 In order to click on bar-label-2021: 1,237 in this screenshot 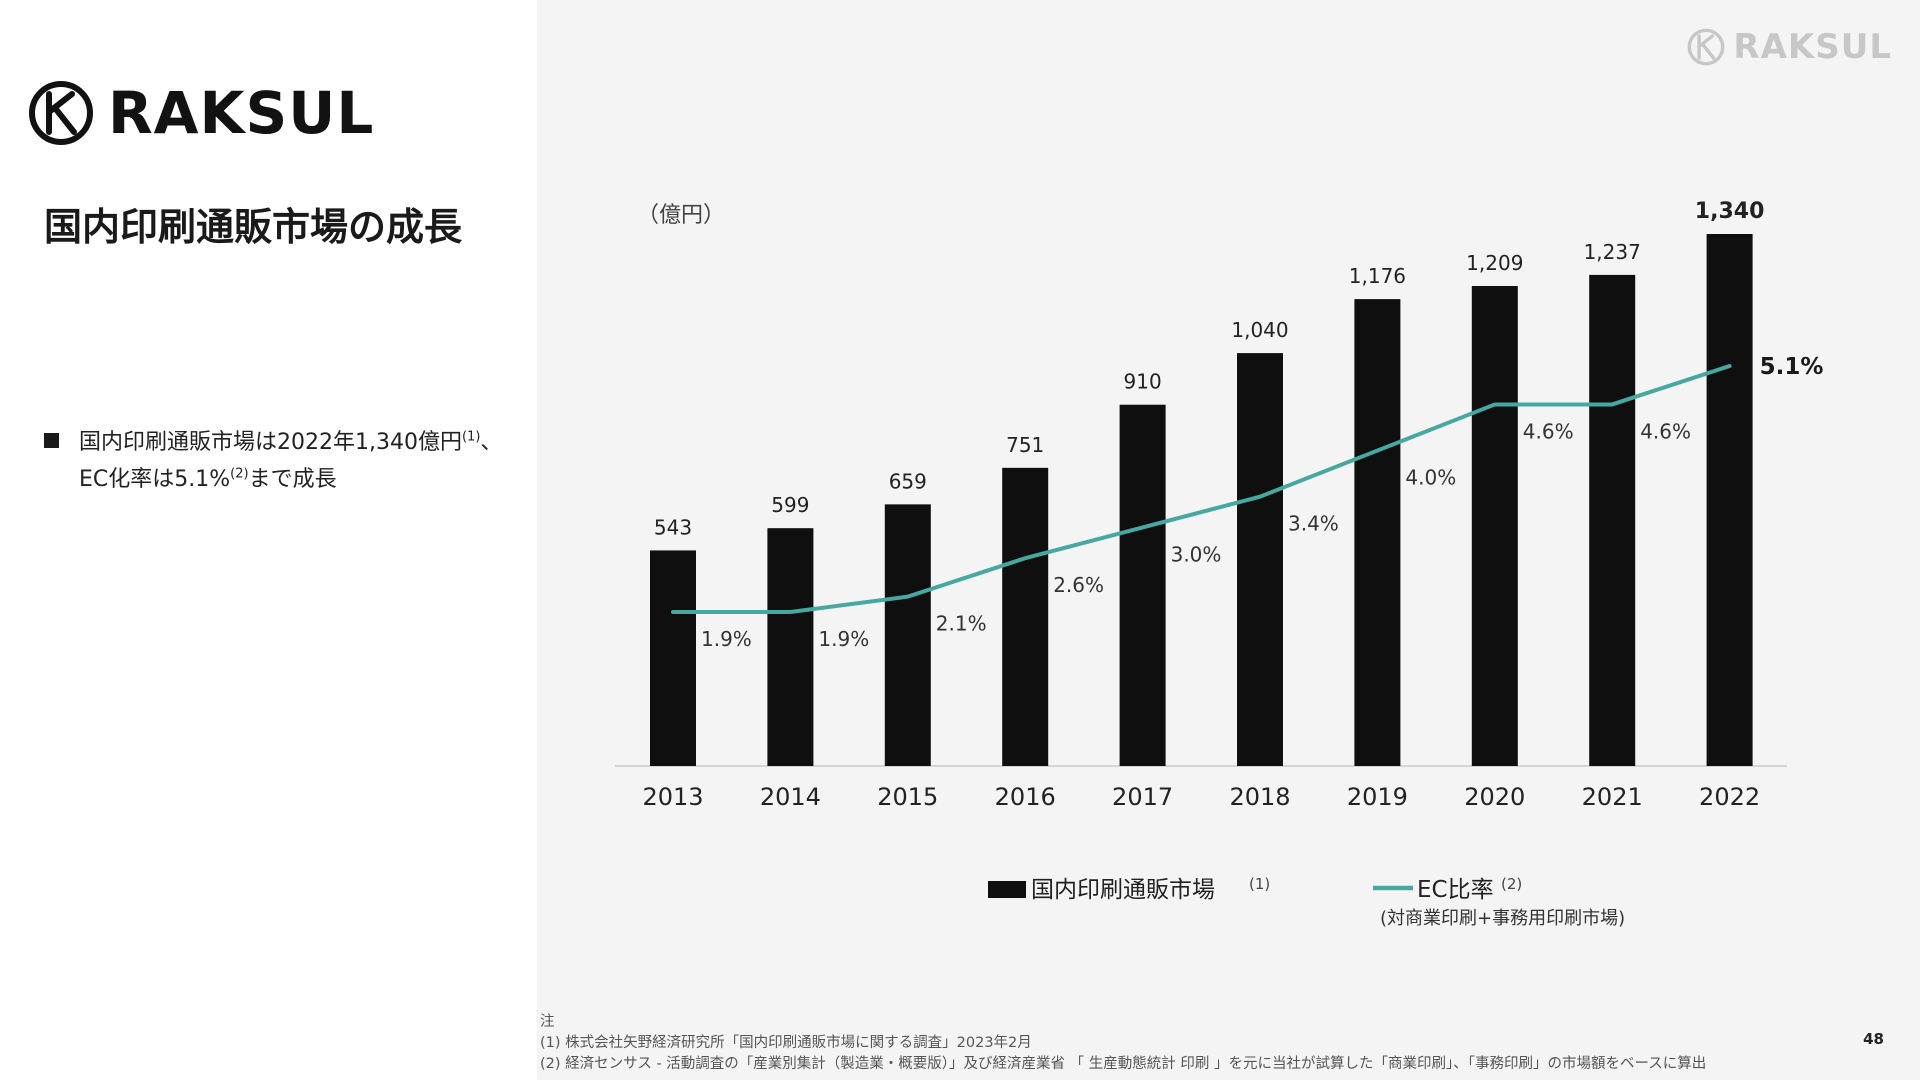, I will do `click(1612, 252)`.